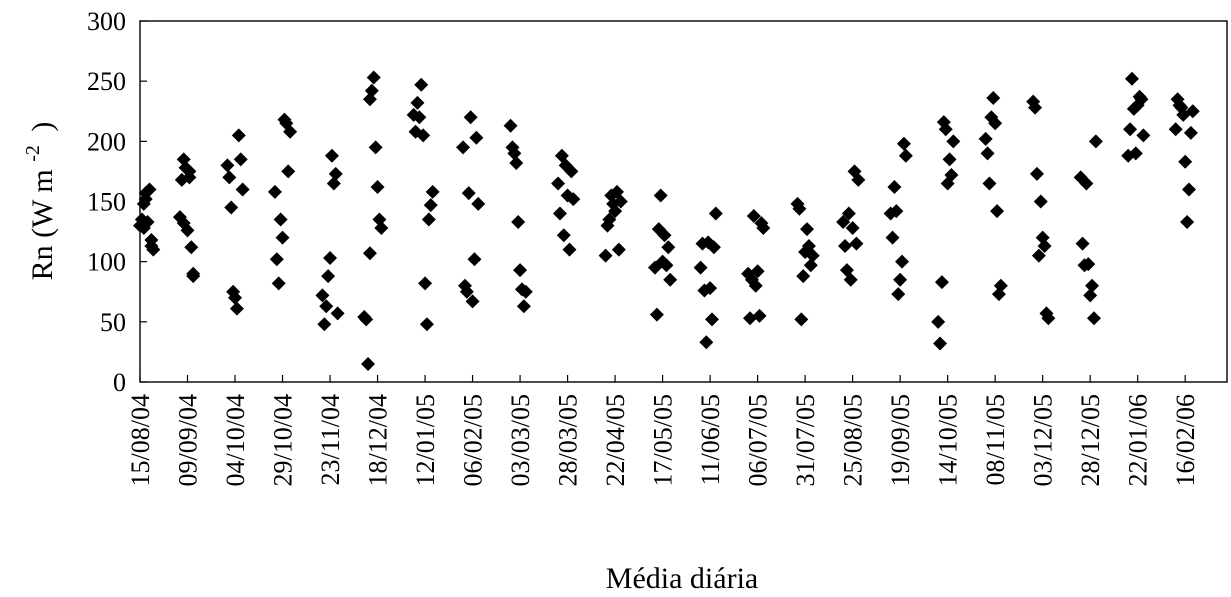 Image resolution: width=1231 pixels, height=597 pixels. Describe the element at coordinates (682, 578) in the screenshot. I see `x-axis-title: Média diária` at that location.